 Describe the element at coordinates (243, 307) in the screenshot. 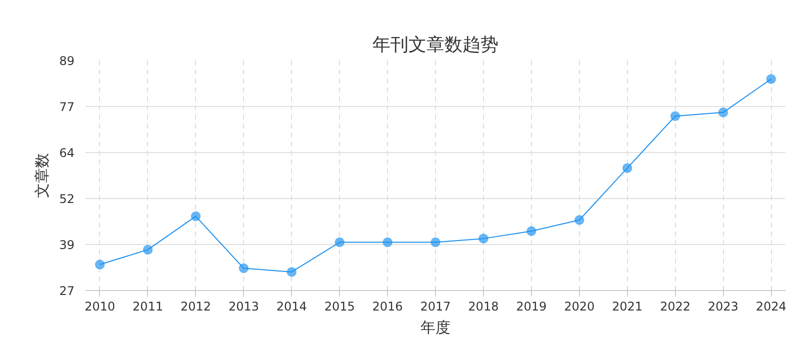

I see `x-tick-label: 2013` at that location.